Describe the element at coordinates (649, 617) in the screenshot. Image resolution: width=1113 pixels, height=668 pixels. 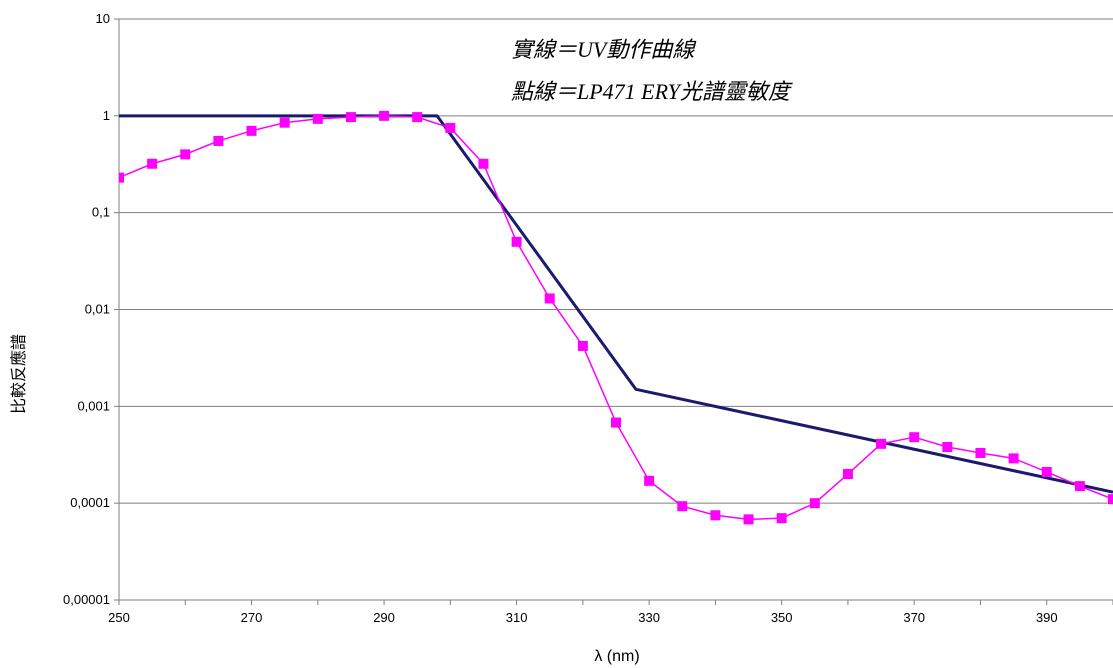
I see `x-tick-label: 330` at that location.